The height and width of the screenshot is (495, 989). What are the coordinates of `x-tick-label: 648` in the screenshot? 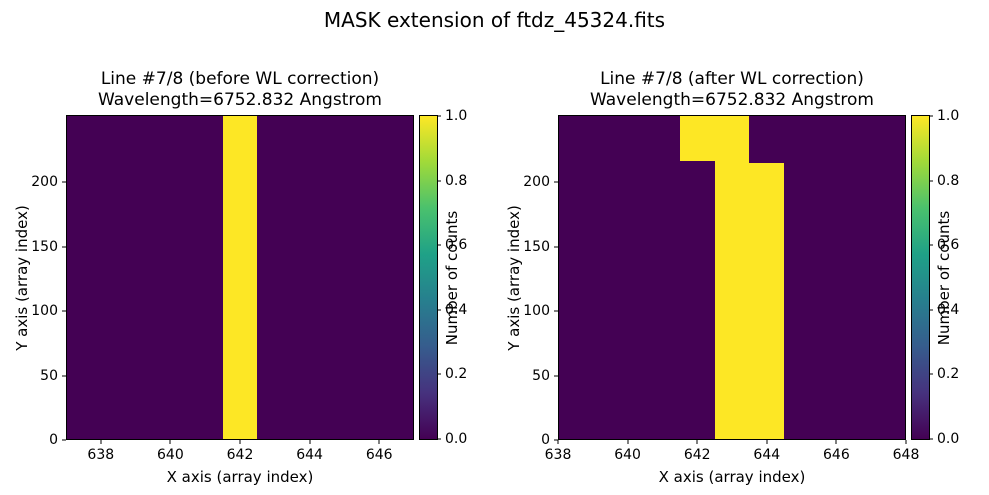 It's located at (906, 455).